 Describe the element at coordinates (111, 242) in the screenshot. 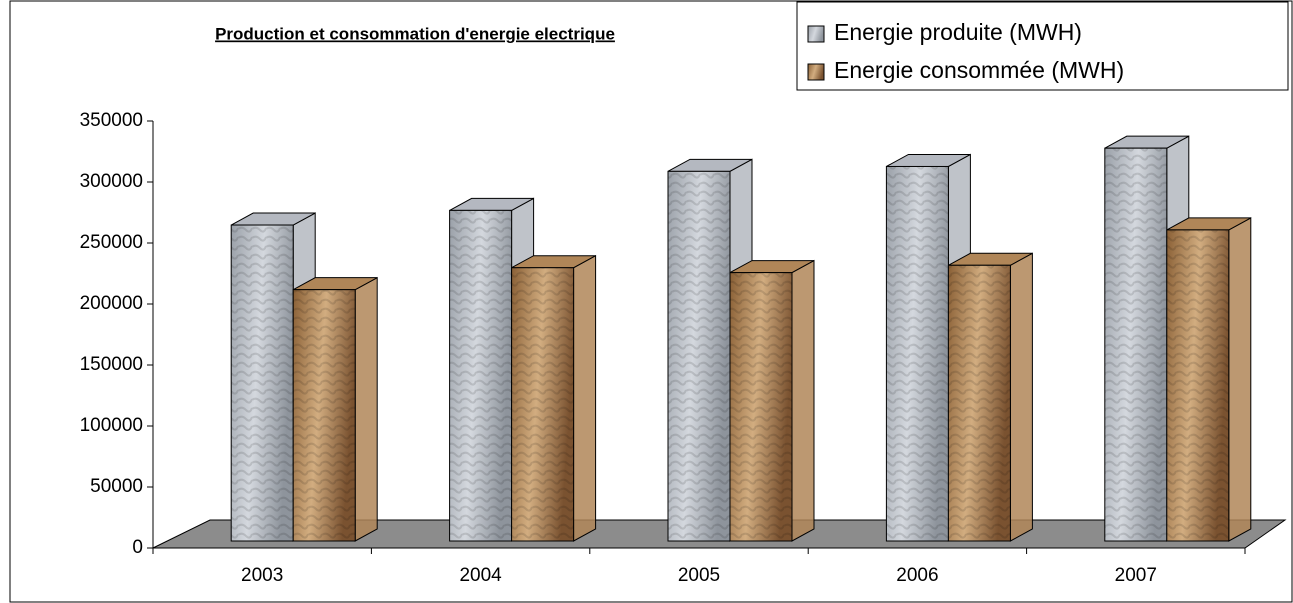

I see `y-tick-label: 250000` at that location.